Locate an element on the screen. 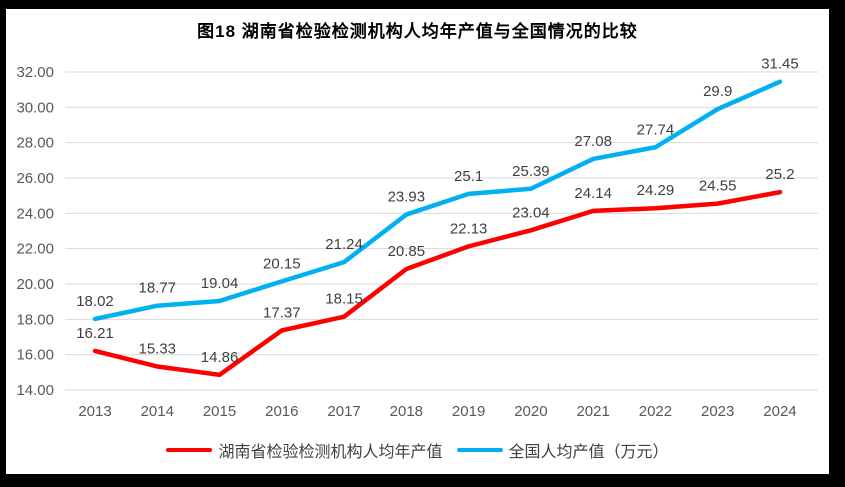  national-data-label: 27.08 is located at coordinates (593, 141).